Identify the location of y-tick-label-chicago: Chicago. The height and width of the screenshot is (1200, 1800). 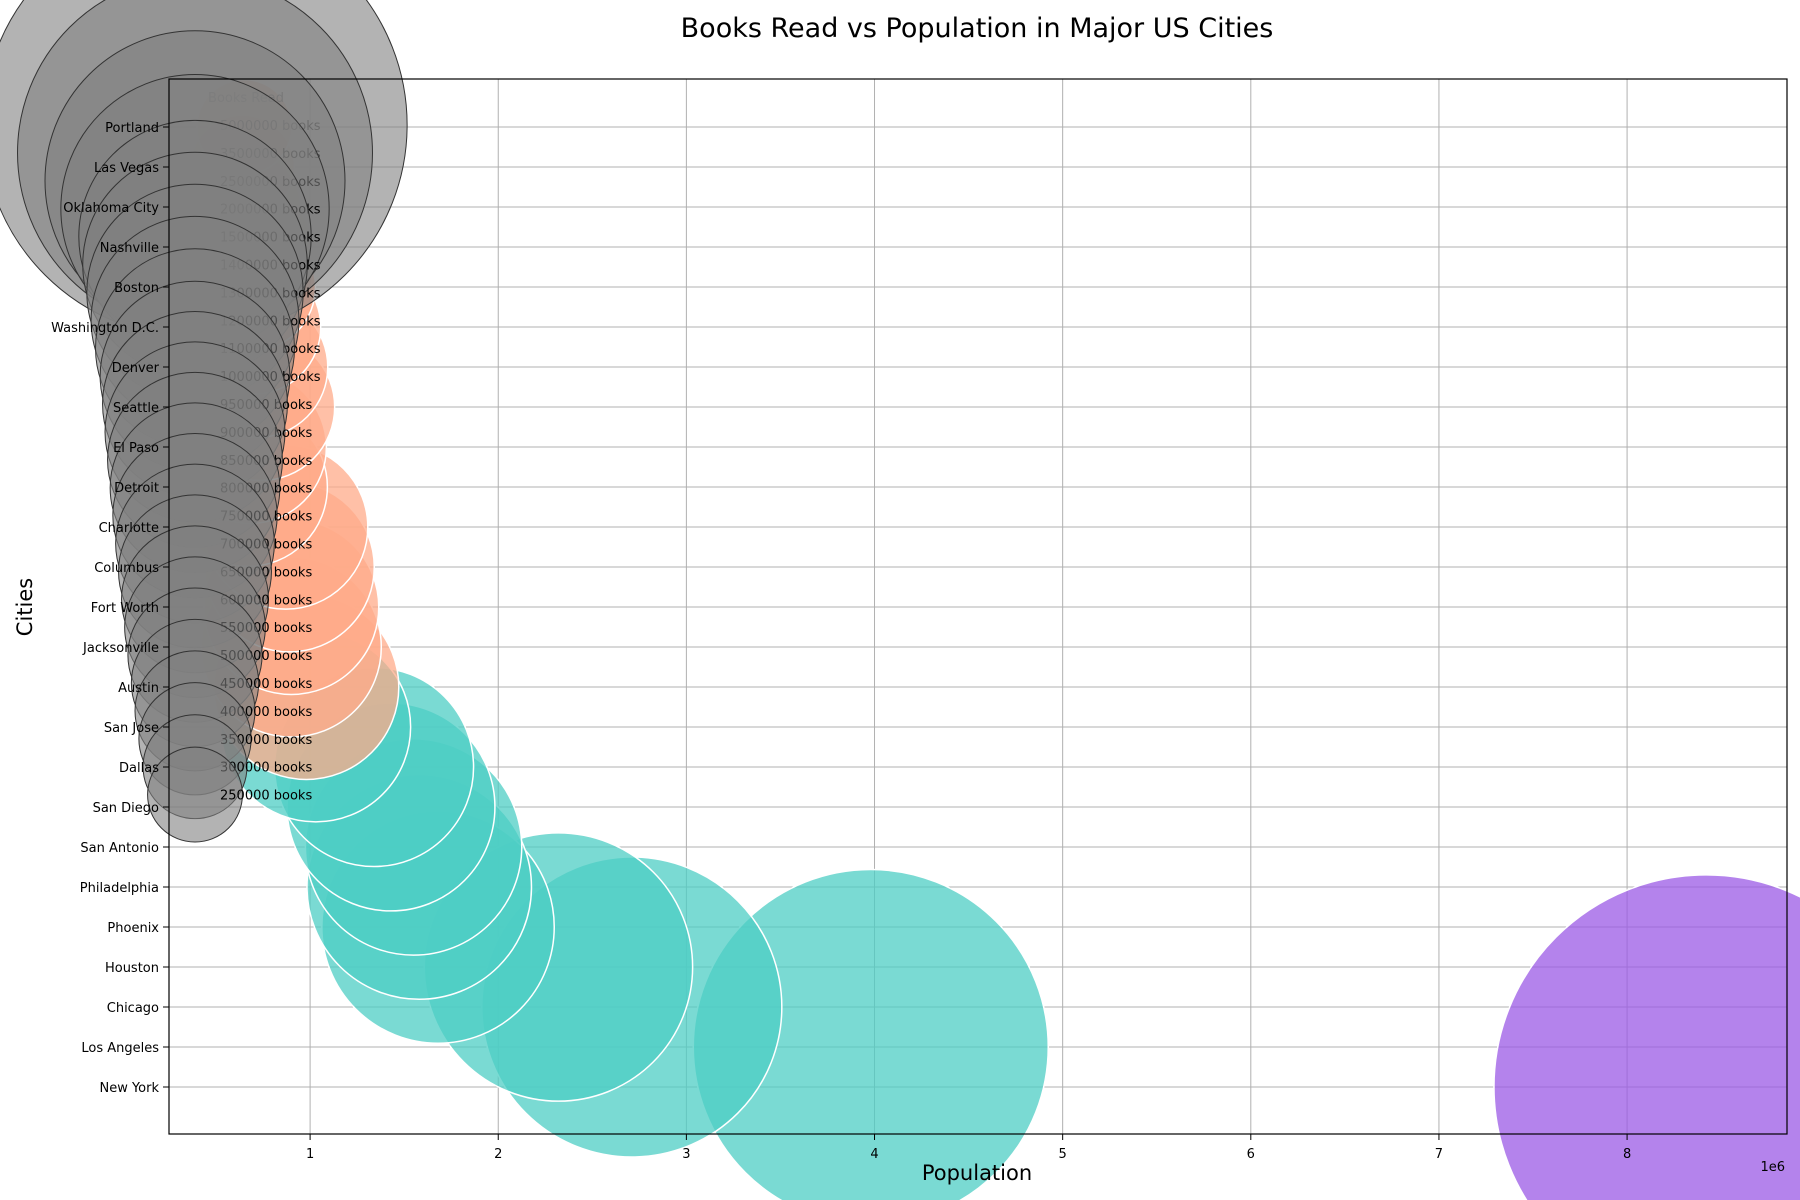
(133, 1008).